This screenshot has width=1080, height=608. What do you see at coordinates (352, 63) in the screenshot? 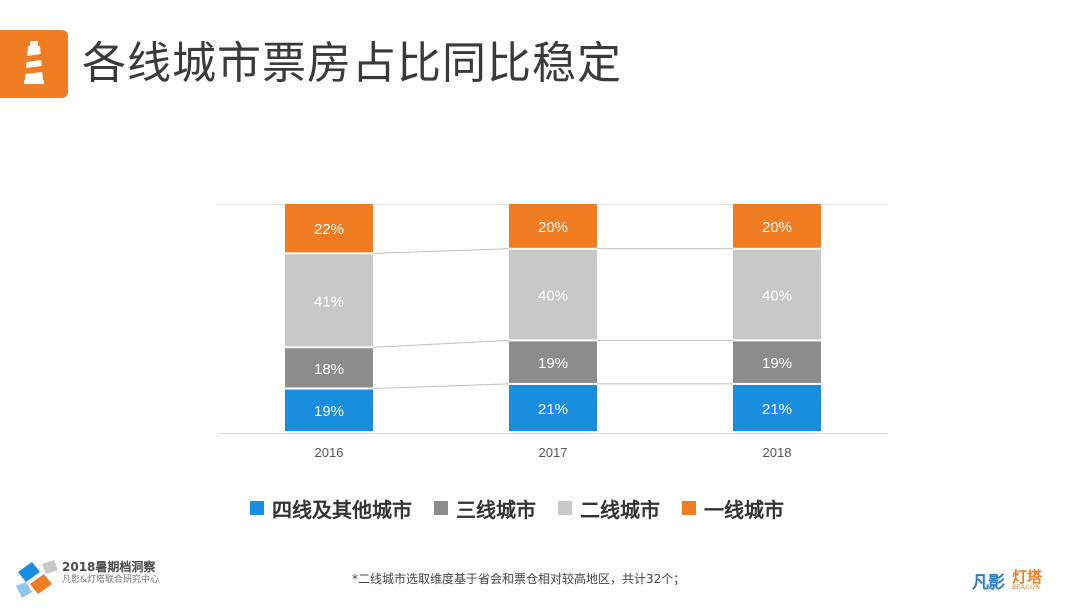
I see `page-title: 各线城市票房占比同比稳定` at bounding box center [352, 63].